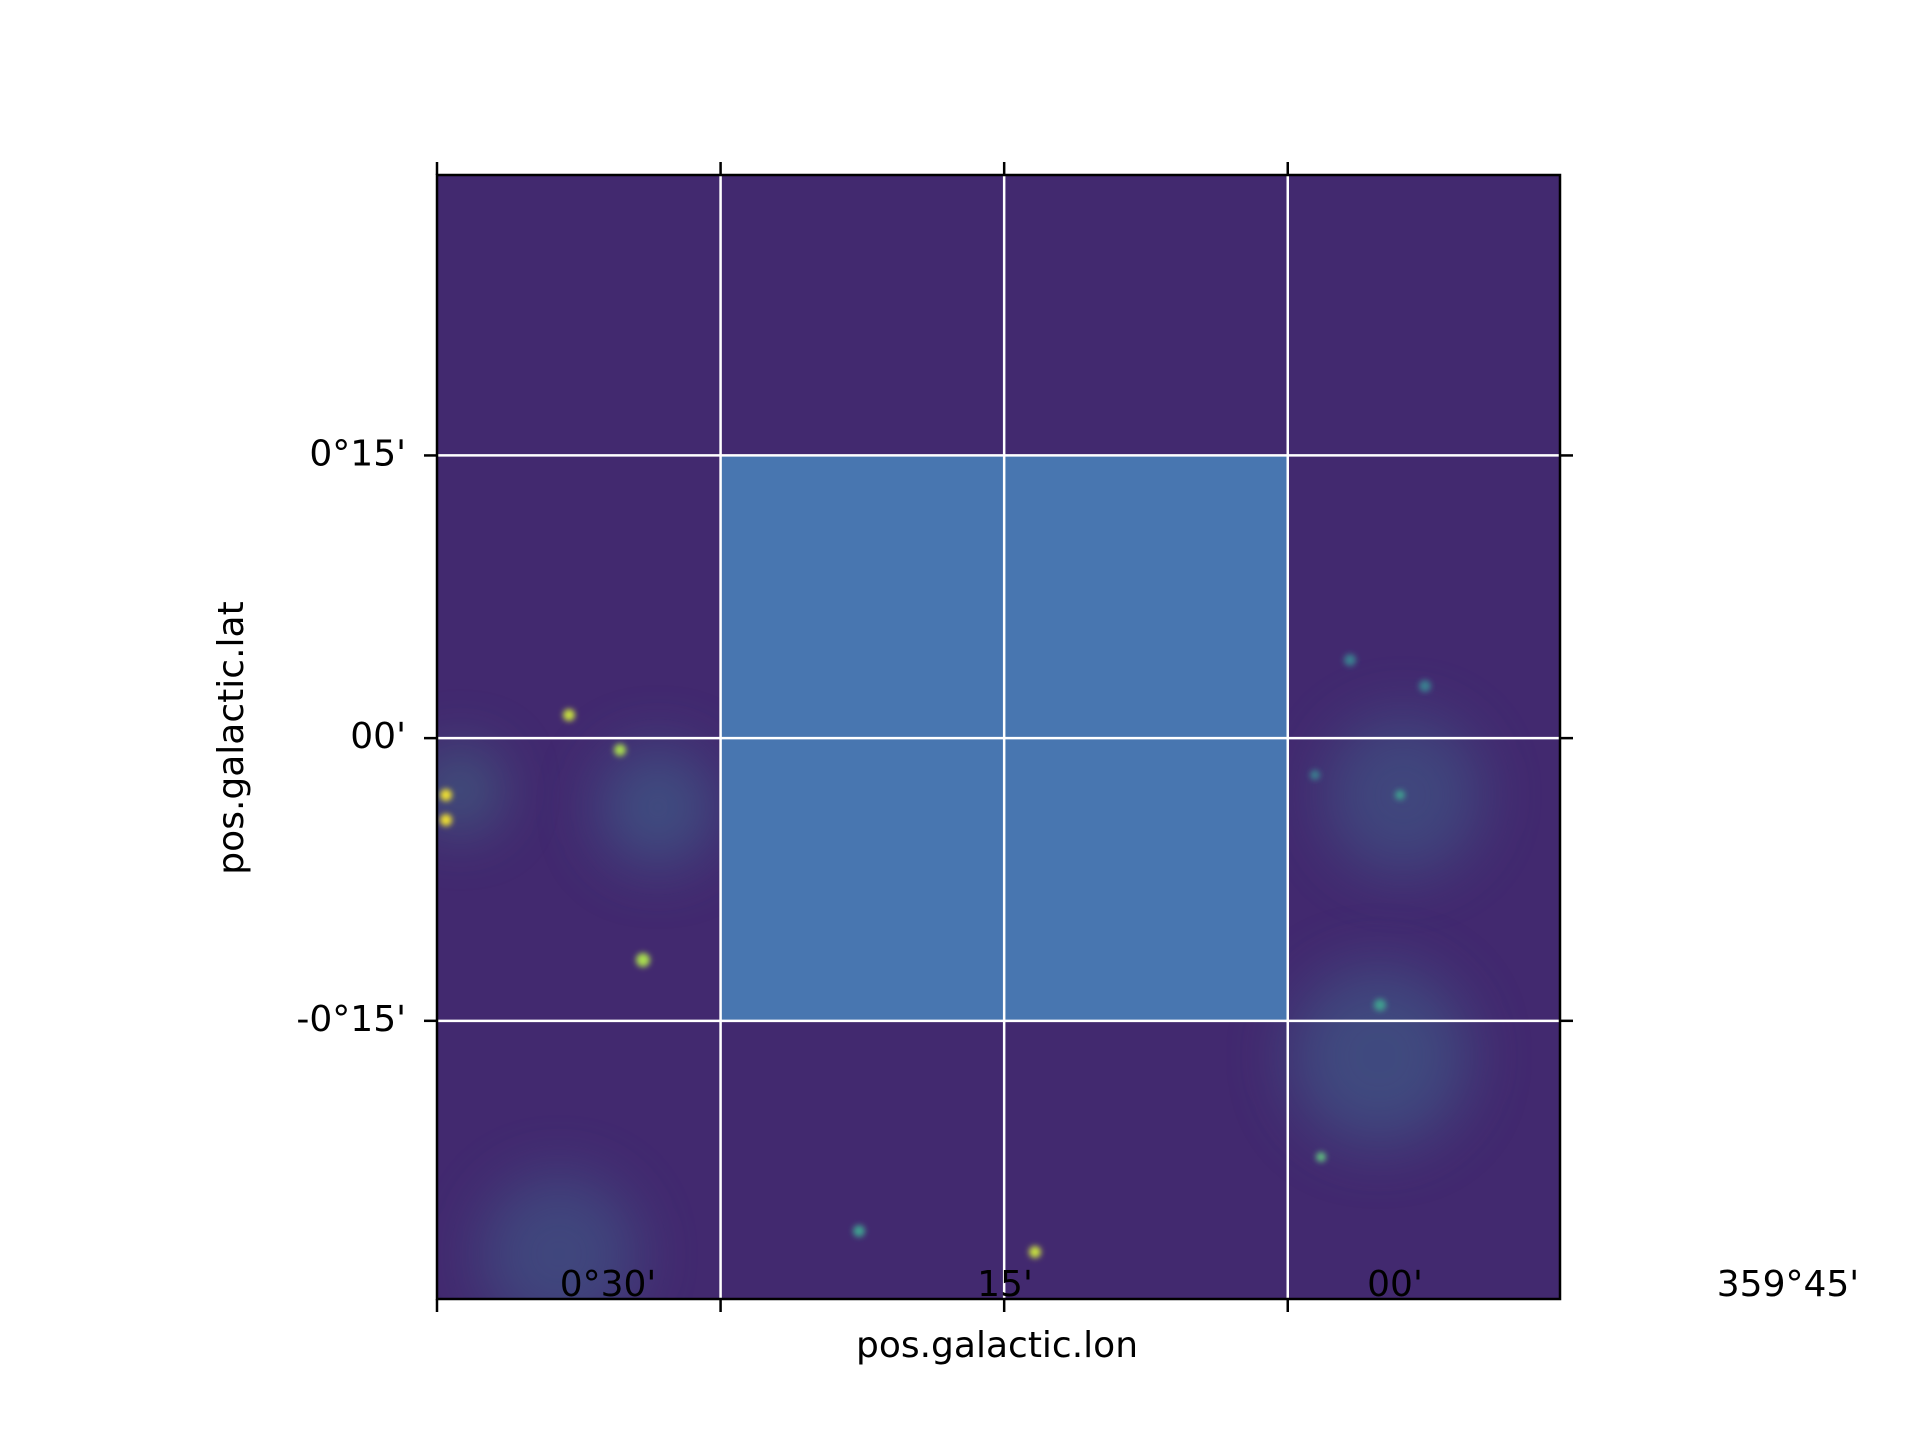 The height and width of the screenshot is (1440, 1920). Describe the element at coordinates (997, 1345) in the screenshot. I see `x-axis-label: pos.galactic.lon` at that location.